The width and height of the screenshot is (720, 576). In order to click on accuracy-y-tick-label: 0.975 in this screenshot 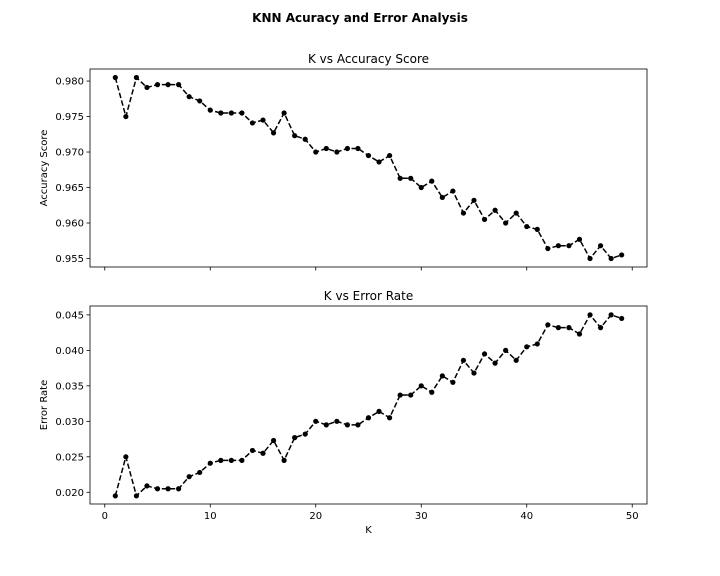, I will do `click(69, 117)`.